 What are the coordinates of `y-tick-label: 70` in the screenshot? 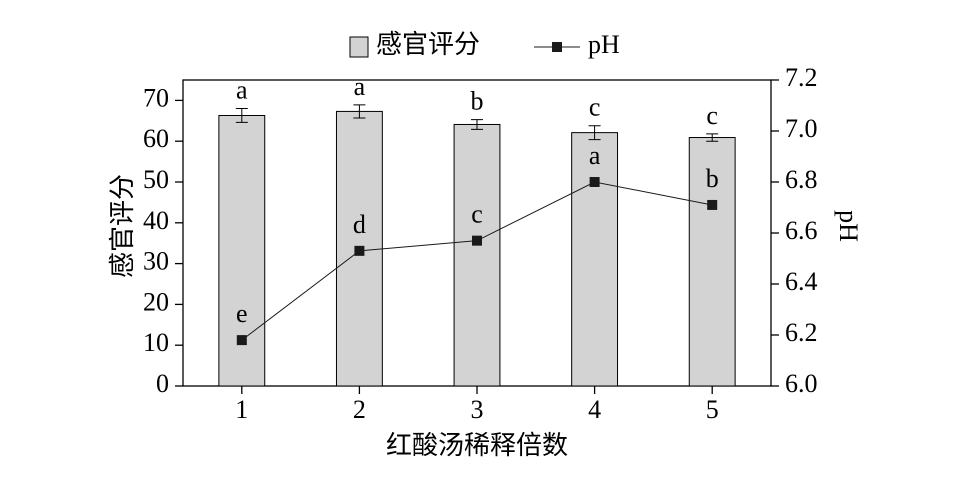 It's located at (156, 97).